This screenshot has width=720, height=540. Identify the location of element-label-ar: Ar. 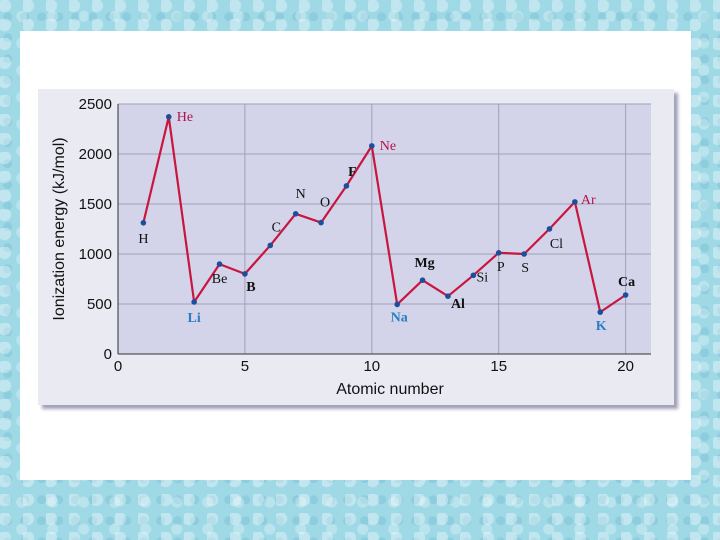
(588, 200).